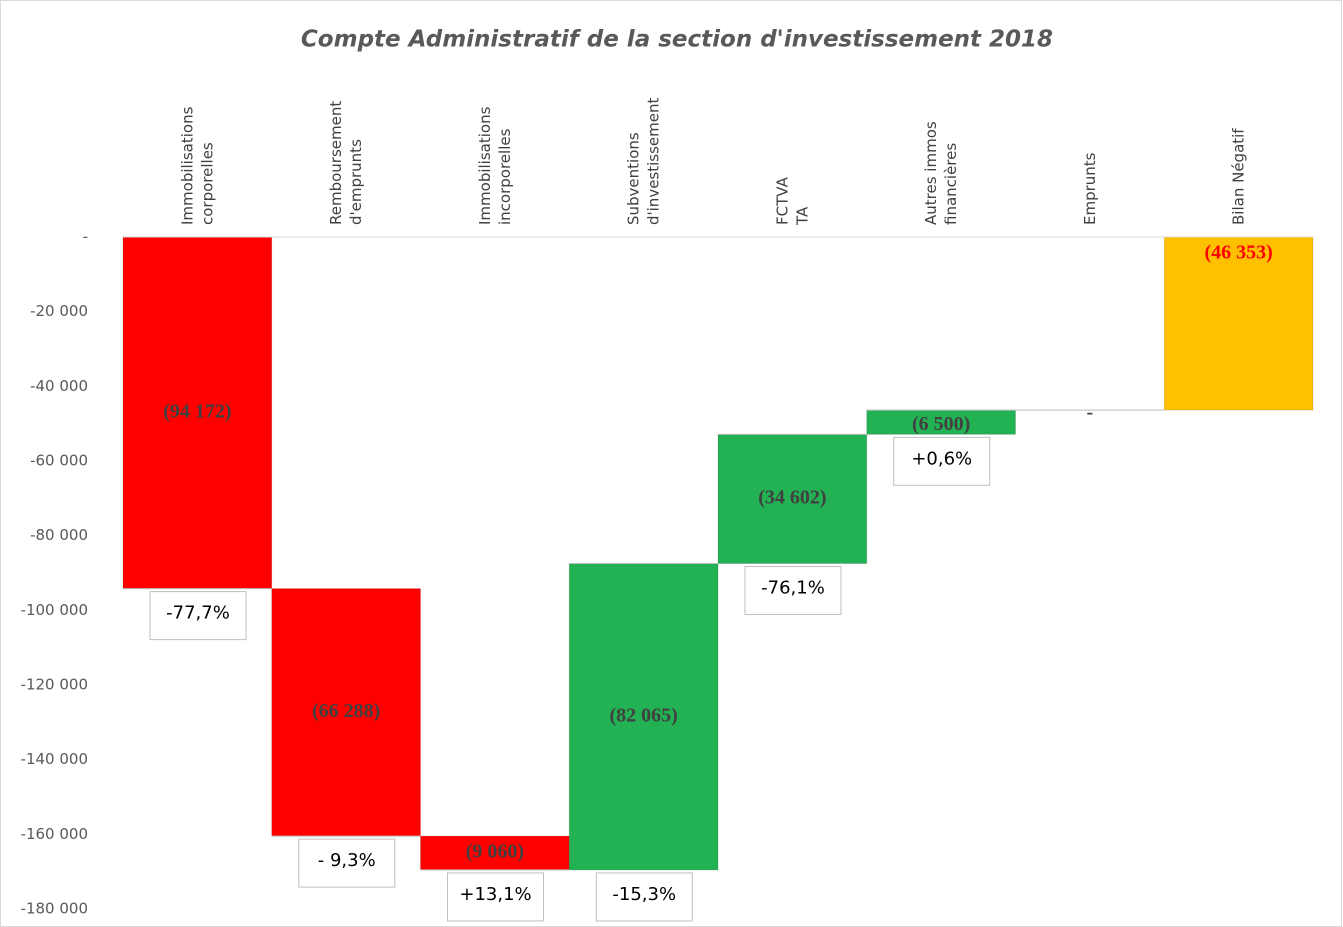 Image resolution: width=1343 pixels, height=927 pixels. I want to click on category-line: d'investissement, so click(653, 161).